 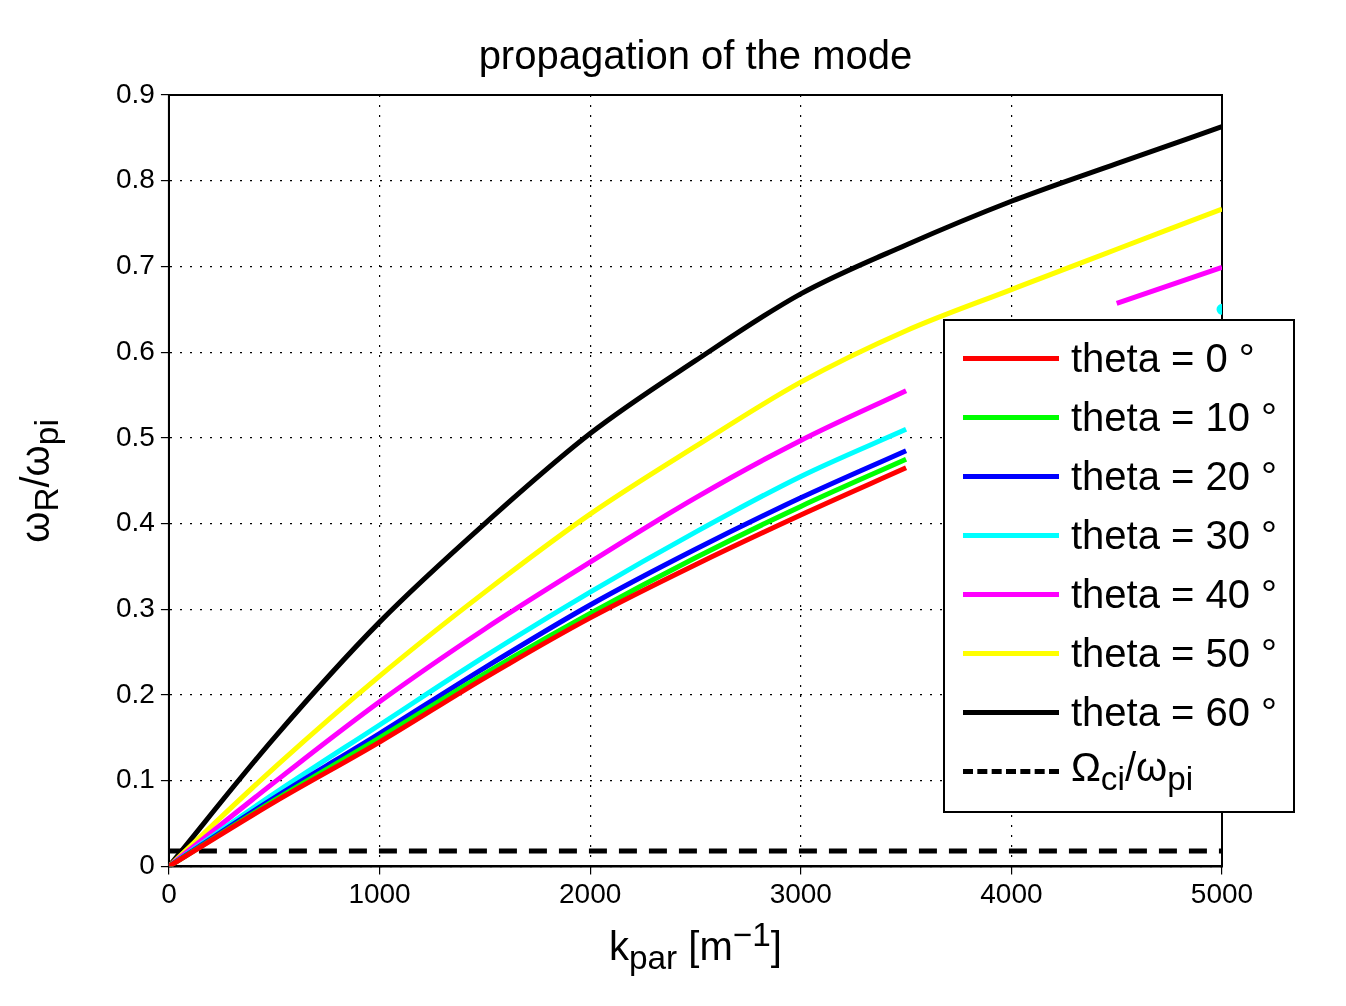 What do you see at coordinates (135, 522) in the screenshot?
I see `y-tick-label: 0.4` at bounding box center [135, 522].